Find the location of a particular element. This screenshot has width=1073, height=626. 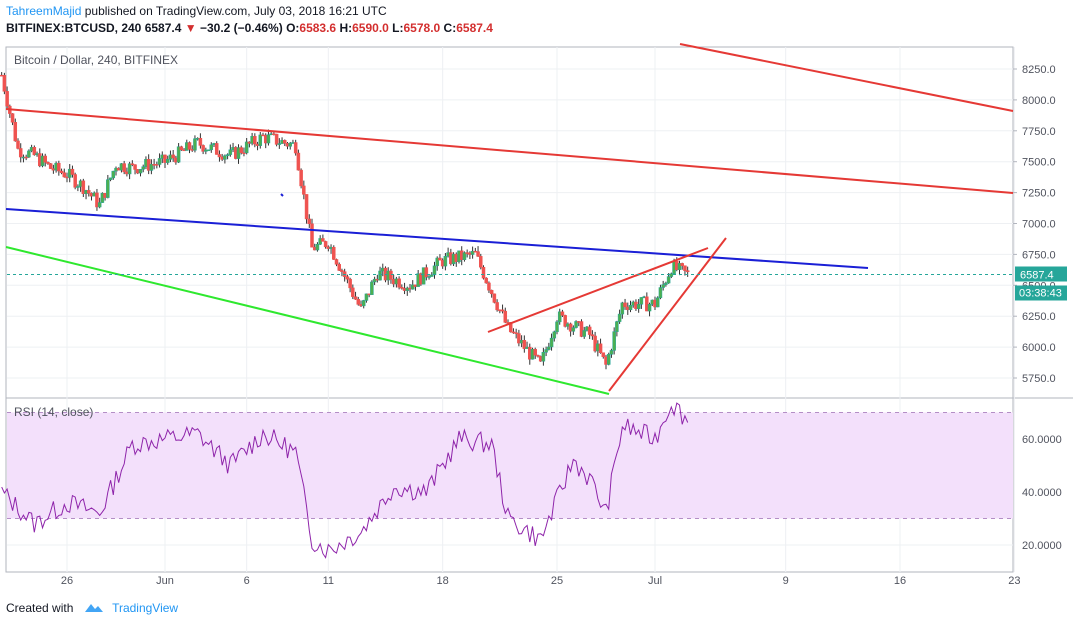

down-arrow-icon: ▼ is located at coordinates (190, 28).